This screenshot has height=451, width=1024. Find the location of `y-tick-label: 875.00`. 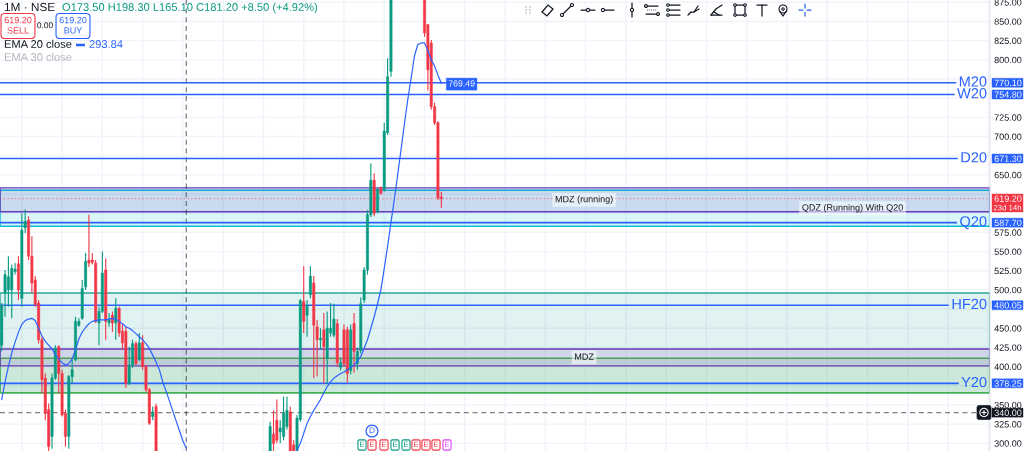

y-tick-label: 875.00 is located at coordinates (1008, 3).